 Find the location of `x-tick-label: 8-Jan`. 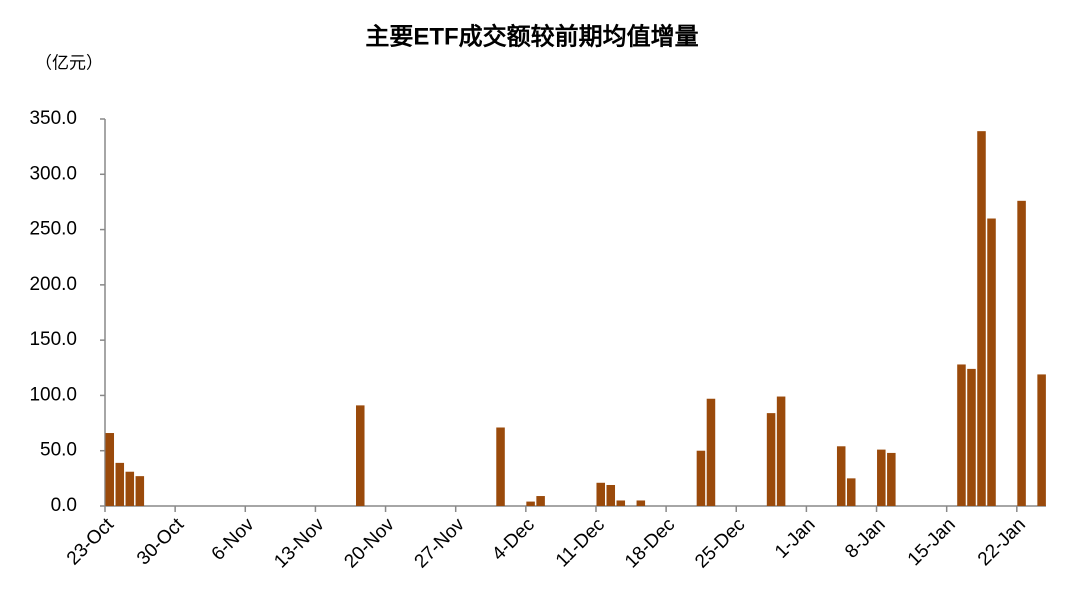

x-tick-label: 8-Jan is located at coordinates (865, 538).